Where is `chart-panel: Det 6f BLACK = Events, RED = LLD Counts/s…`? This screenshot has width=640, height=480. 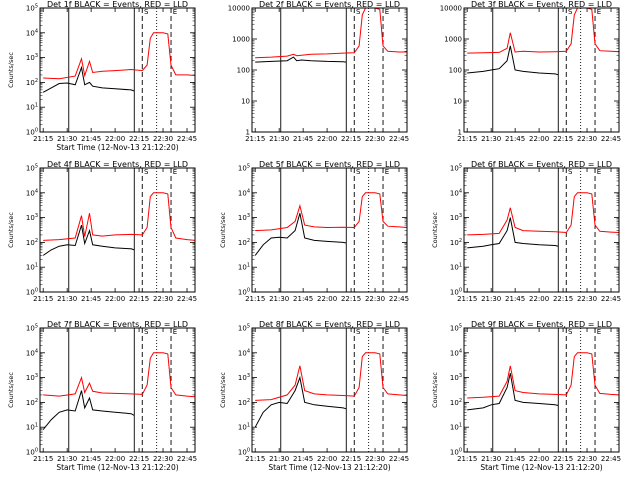
chart-panel: Det 6f BLACK = Events, RED = LLD Counts/s… is located at coordinates (526, 231).